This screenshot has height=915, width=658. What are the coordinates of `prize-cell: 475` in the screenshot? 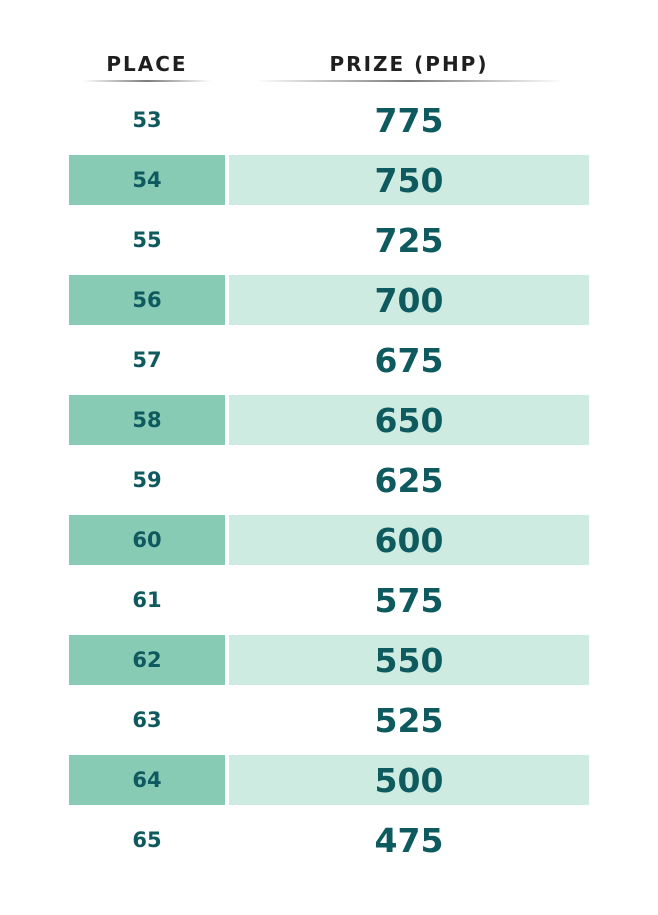 It's located at (409, 840).